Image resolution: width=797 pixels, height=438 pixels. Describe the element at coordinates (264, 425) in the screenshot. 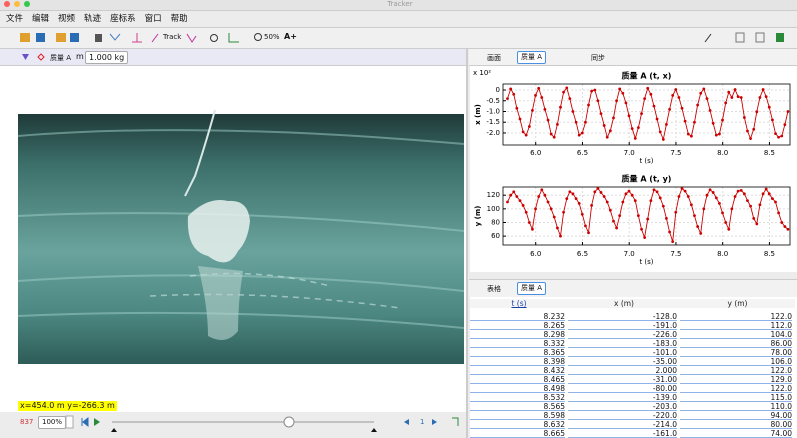

I see `player-buttons` at that location.